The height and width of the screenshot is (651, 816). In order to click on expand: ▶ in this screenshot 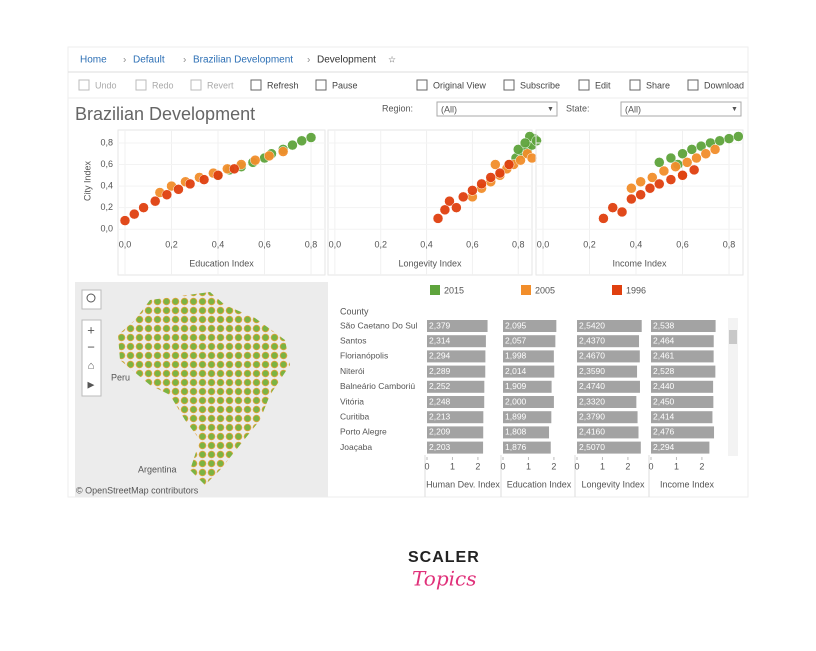, I will do `click(91, 384)`.